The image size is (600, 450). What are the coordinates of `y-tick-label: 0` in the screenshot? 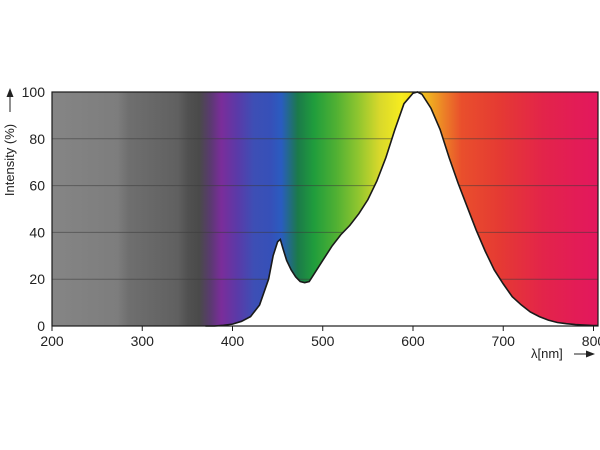 It's located at (41, 326).